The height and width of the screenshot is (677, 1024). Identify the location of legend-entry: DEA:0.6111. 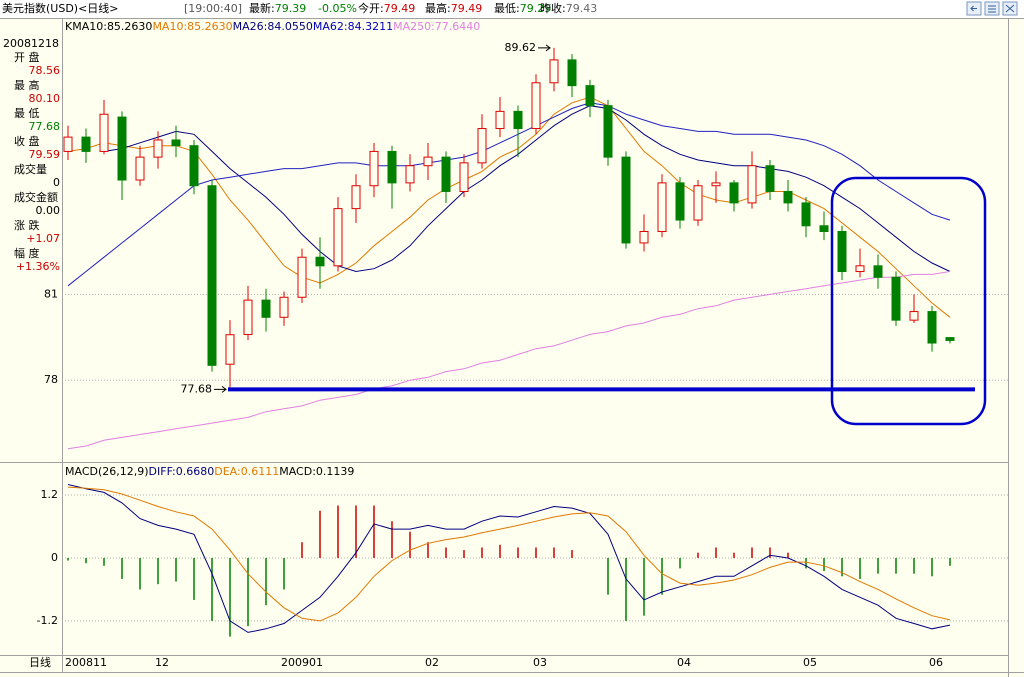
(246, 471).